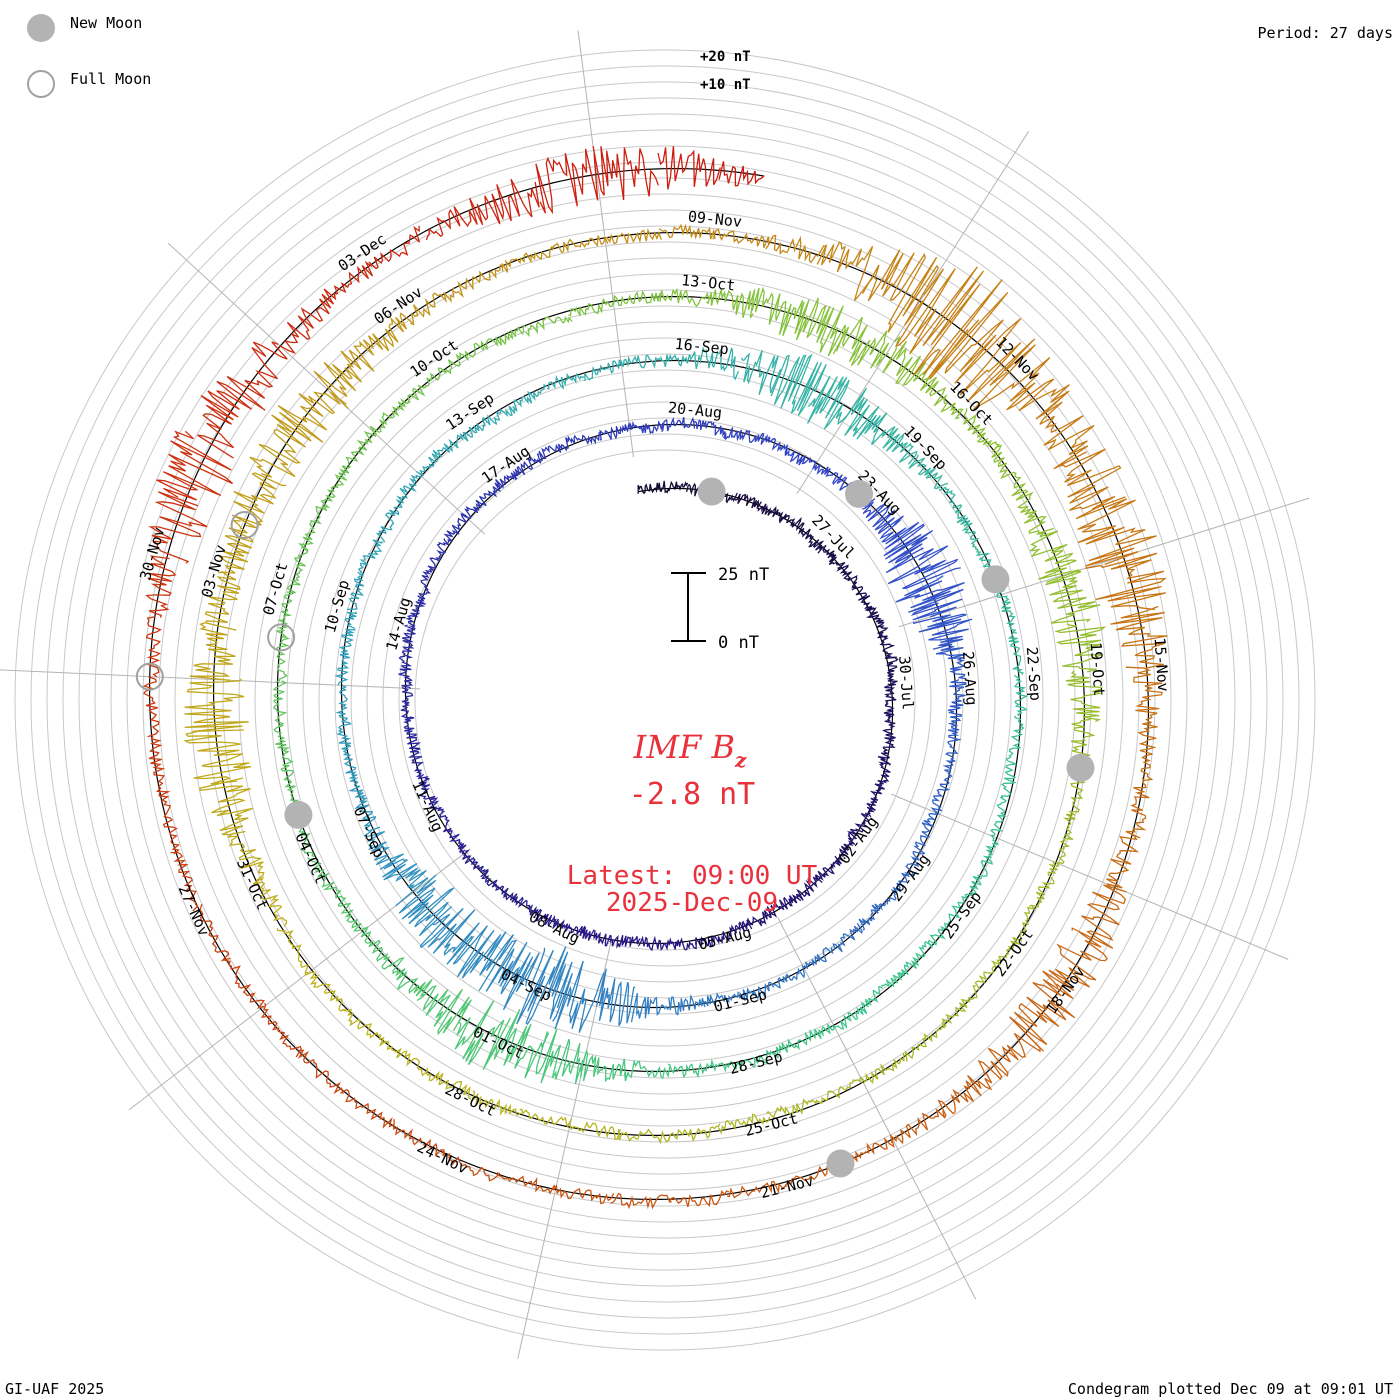 The image size is (1400, 1400). Describe the element at coordinates (1230, 1389) in the screenshot. I see `footer-plot-time: Condegram plotted Dec 09 at 09:01 UT` at that location.